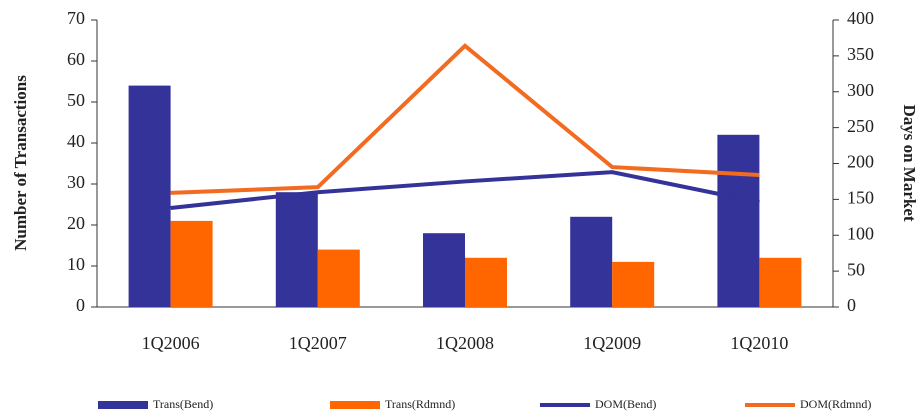 This screenshot has width=920, height=418. What do you see at coordinates (76, 100) in the screenshot?
I see `y-tick-label: 50` at bounding box center [76, 100].